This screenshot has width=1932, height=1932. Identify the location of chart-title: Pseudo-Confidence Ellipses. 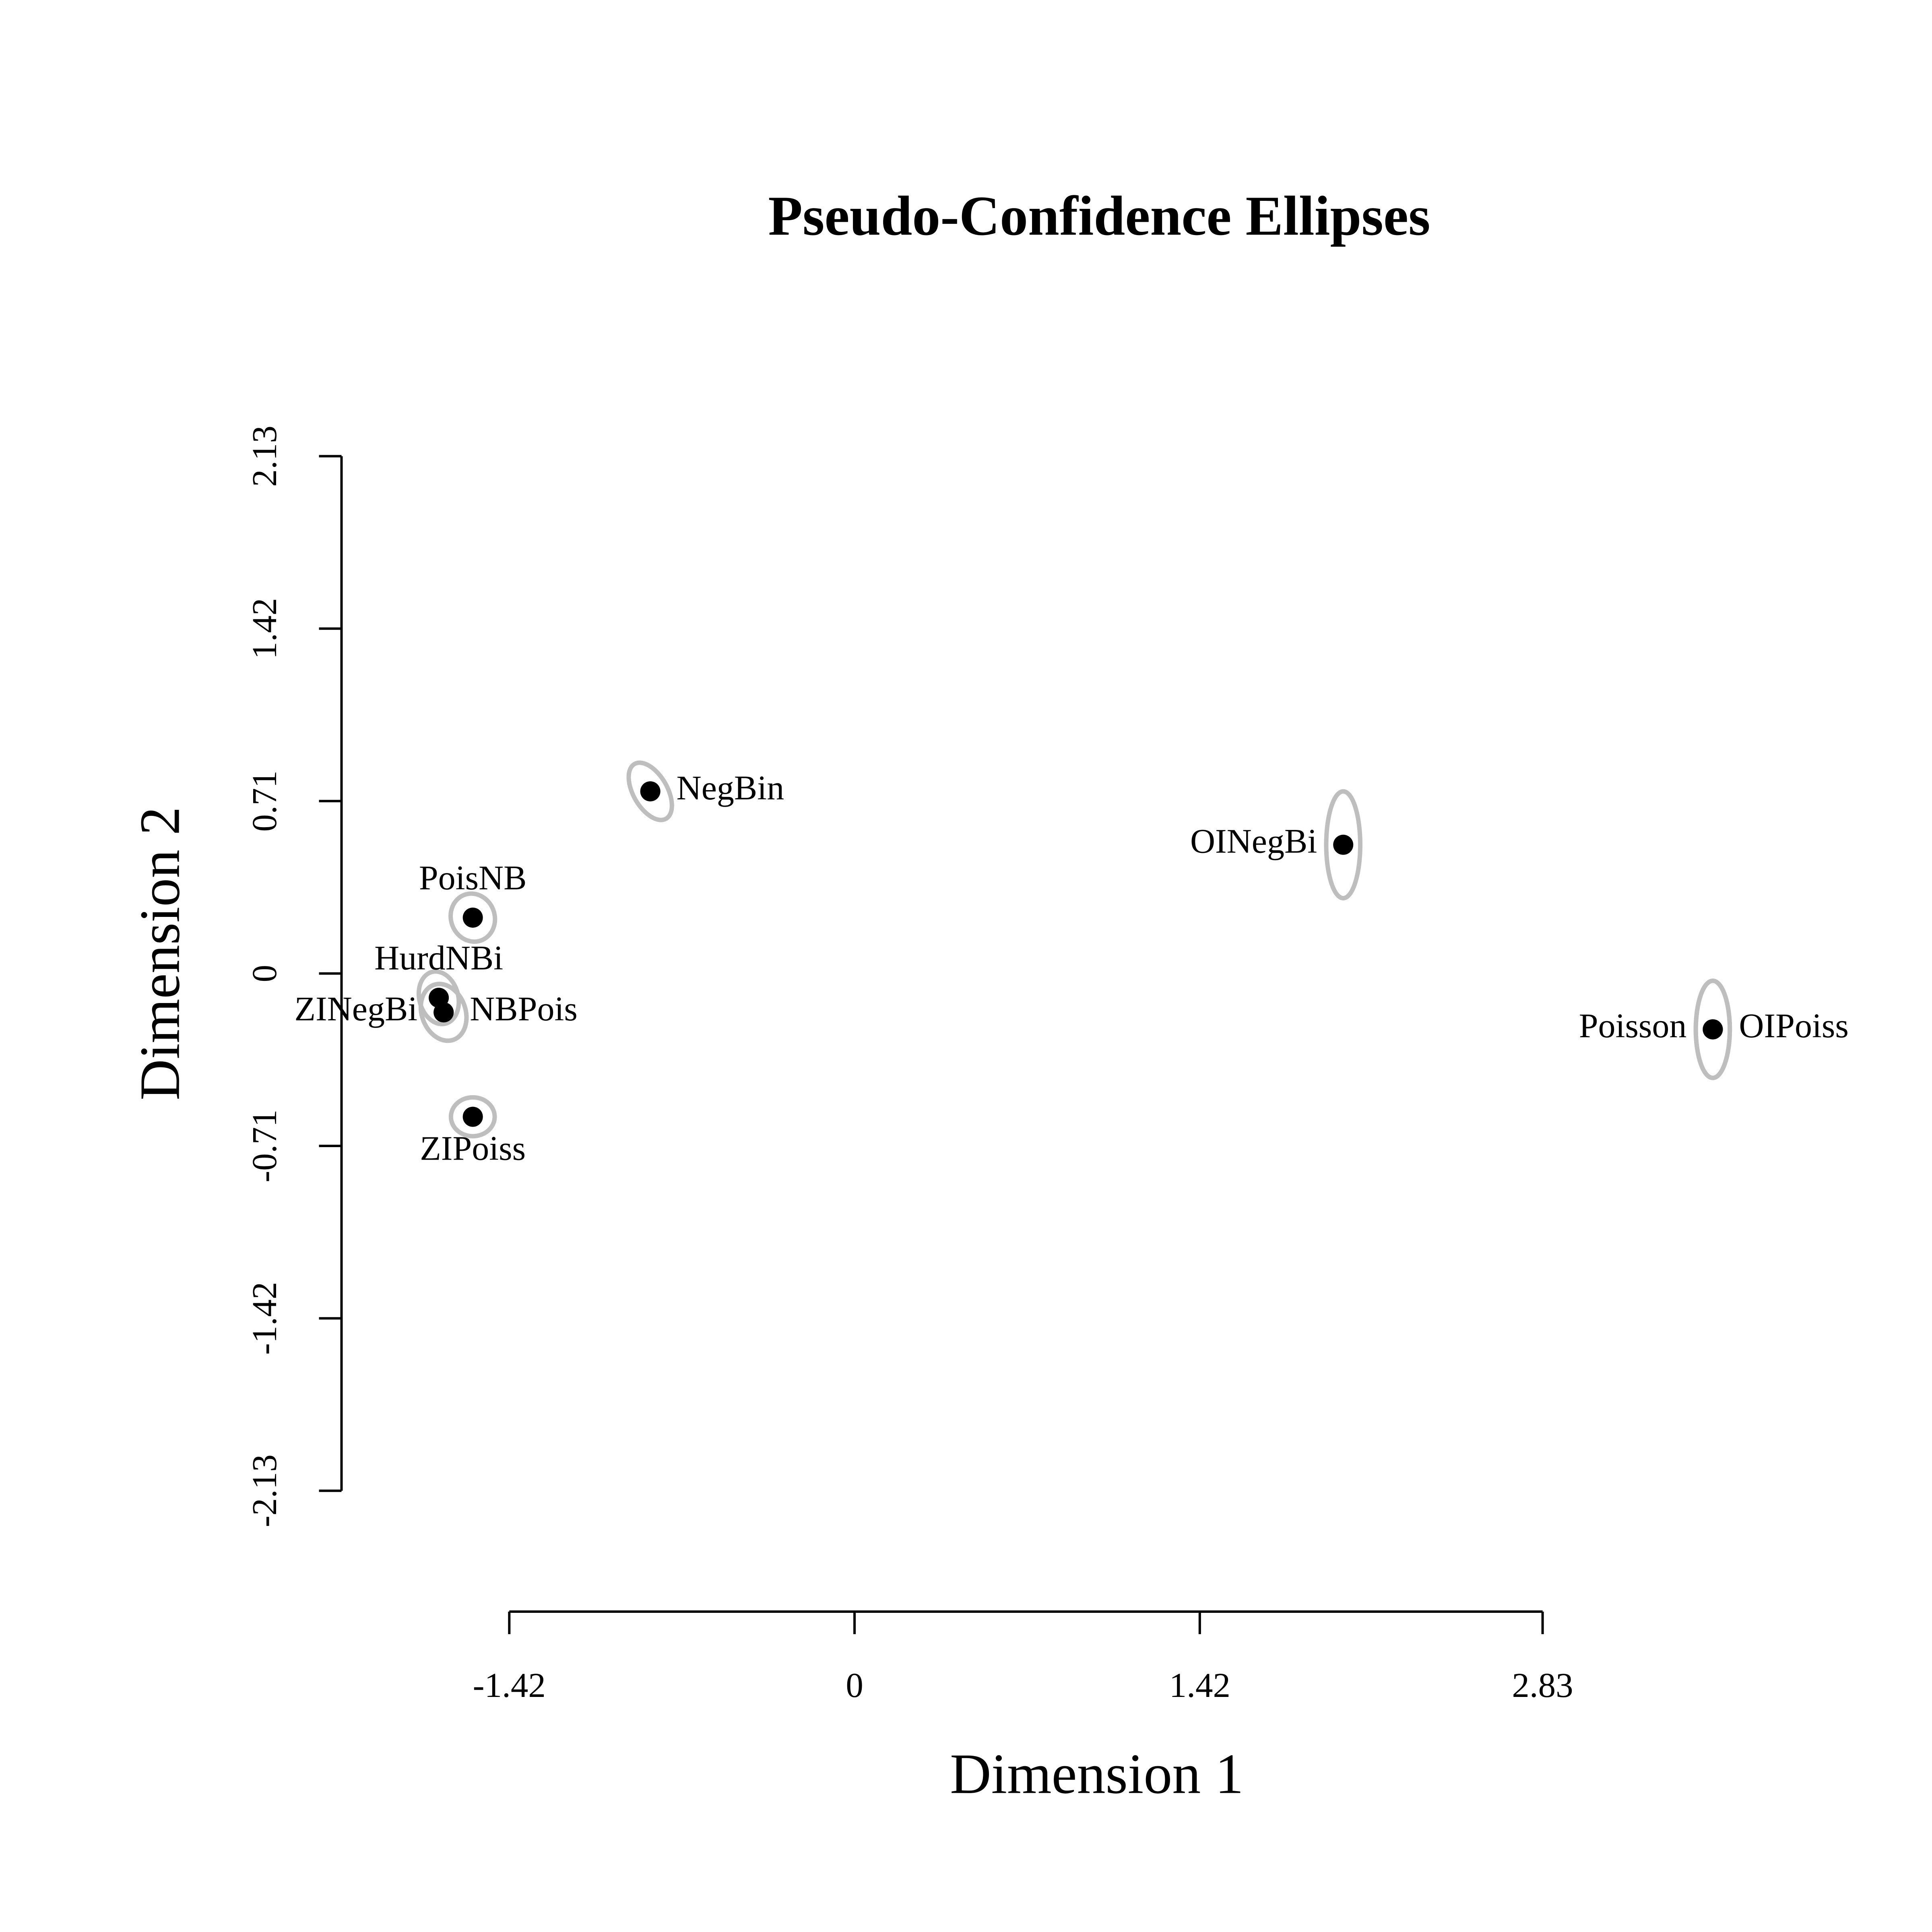
(1099, 216).